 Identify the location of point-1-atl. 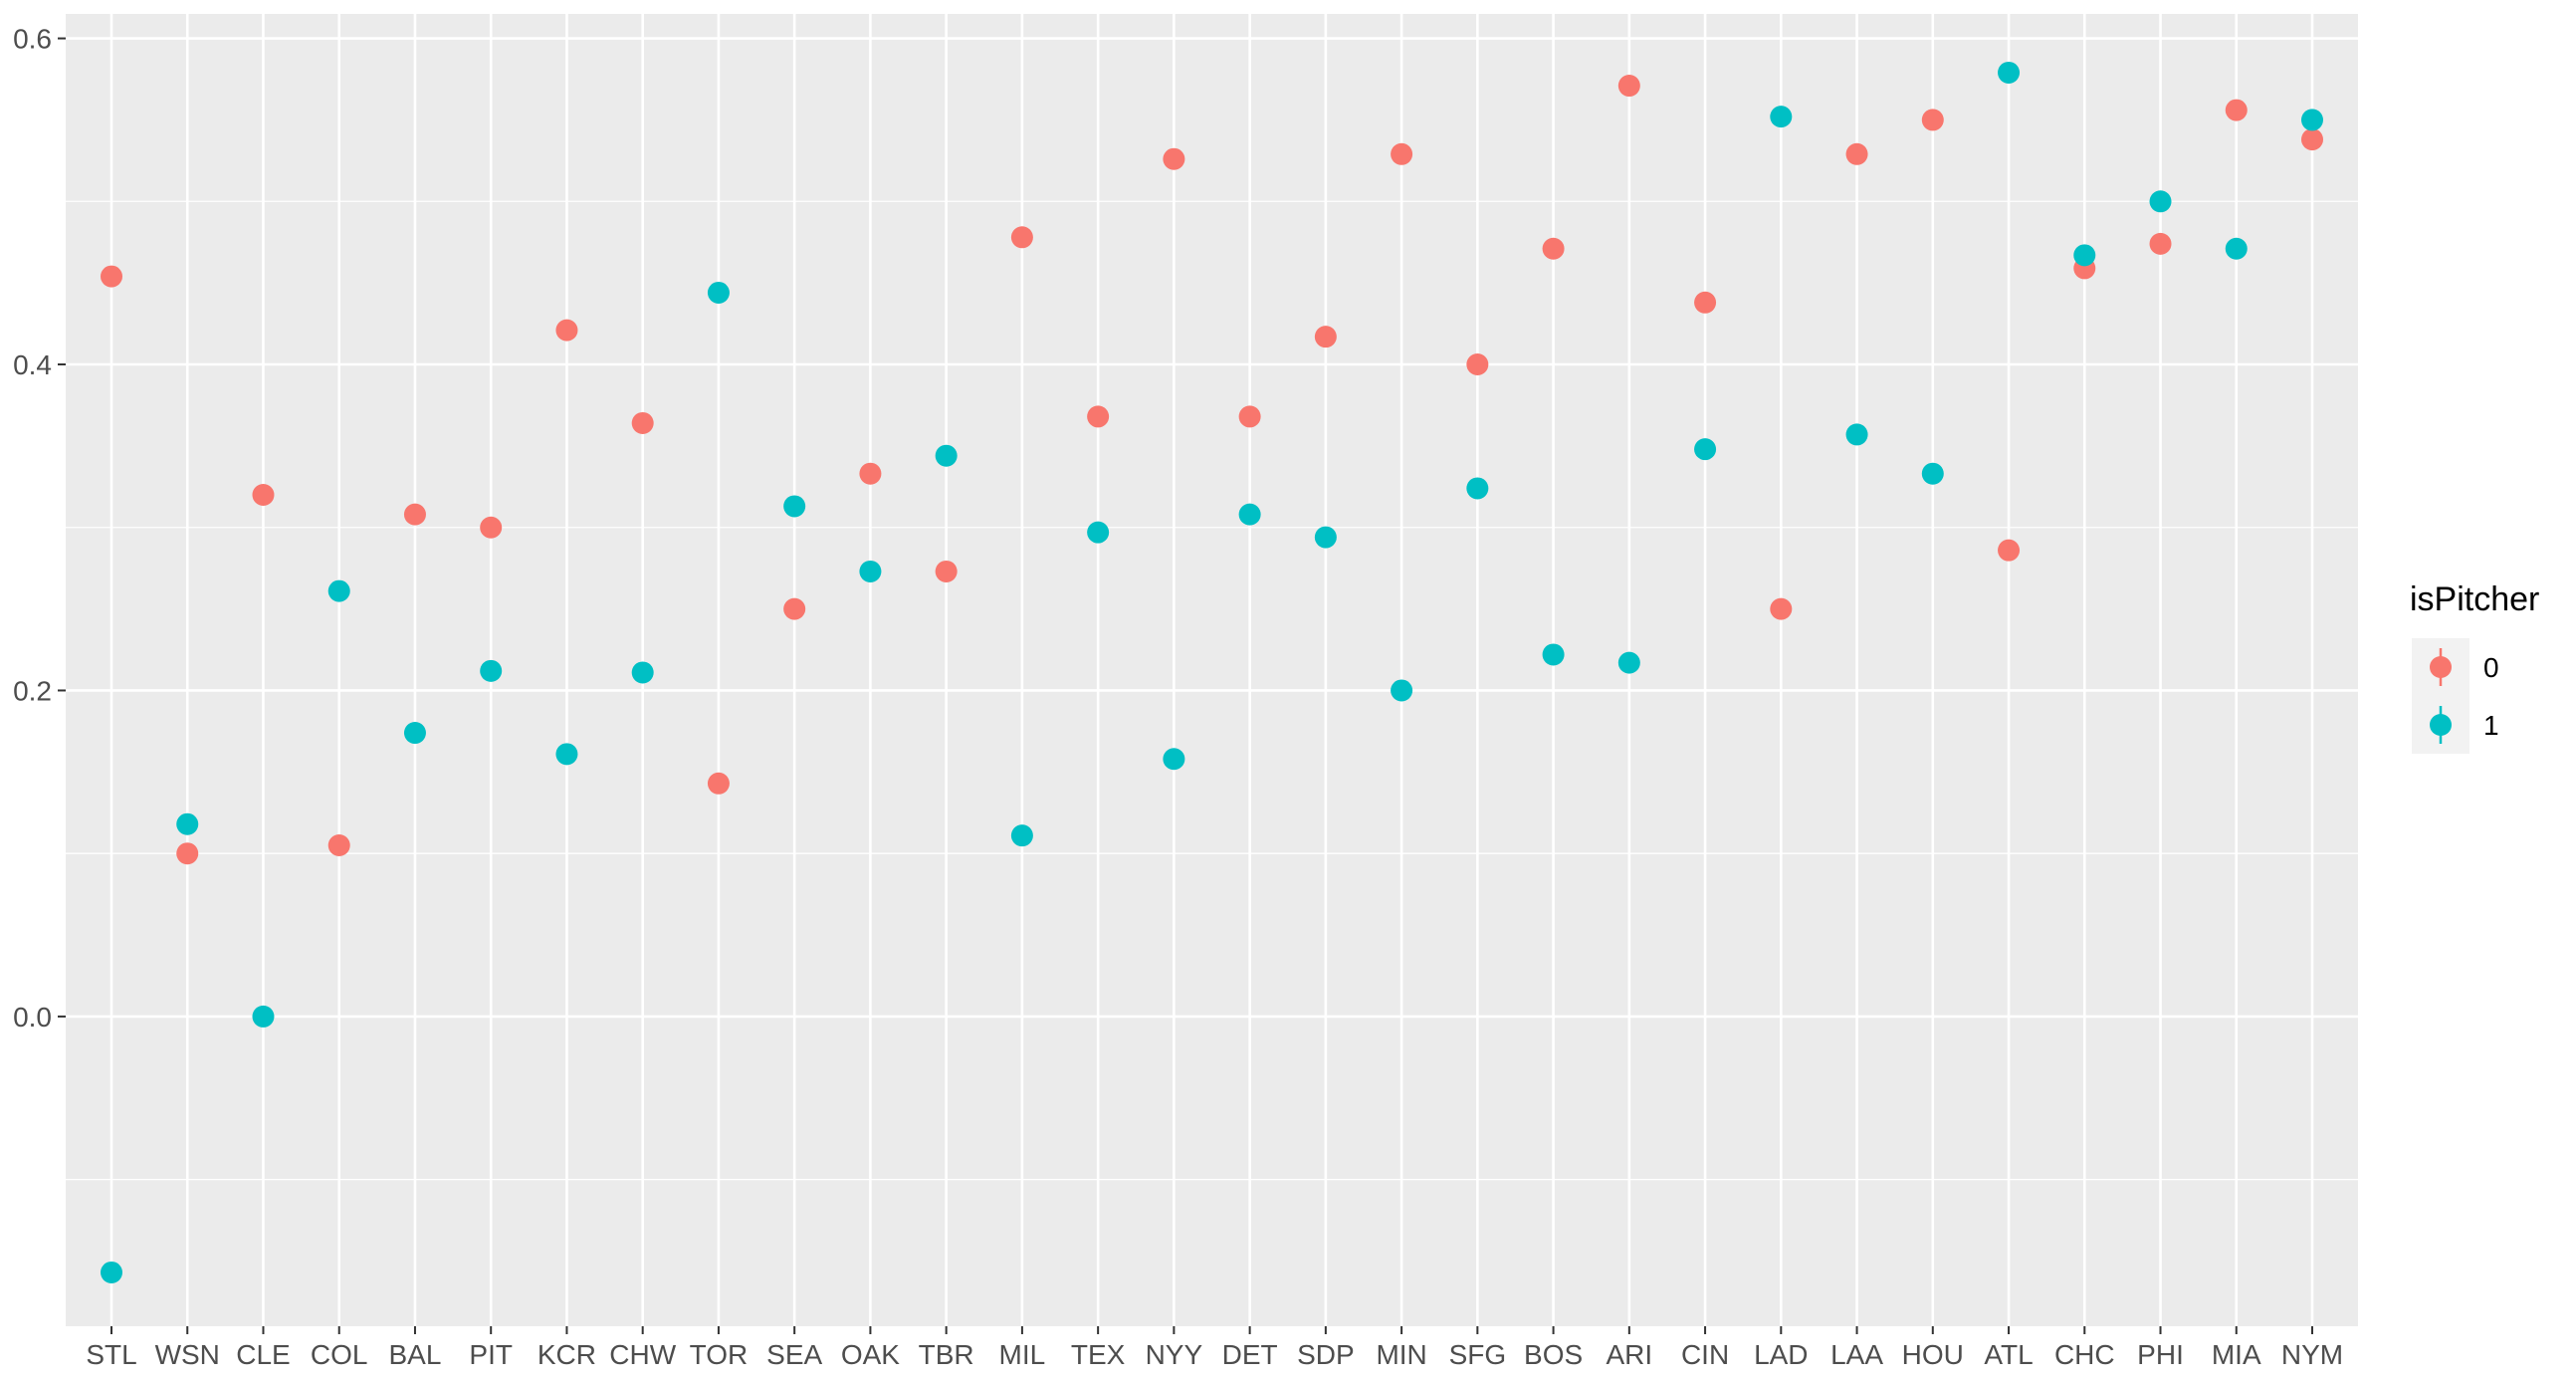
(2009, 72).